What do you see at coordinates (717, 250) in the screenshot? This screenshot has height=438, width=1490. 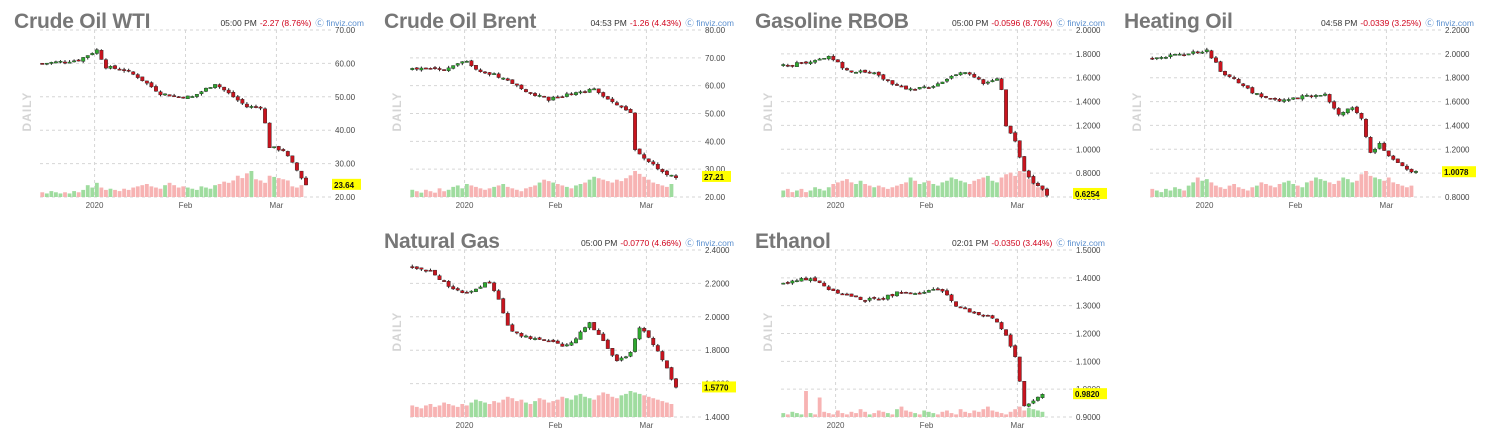 I see `y-tick-label: 2.4000` at bounding box center [717, 250].